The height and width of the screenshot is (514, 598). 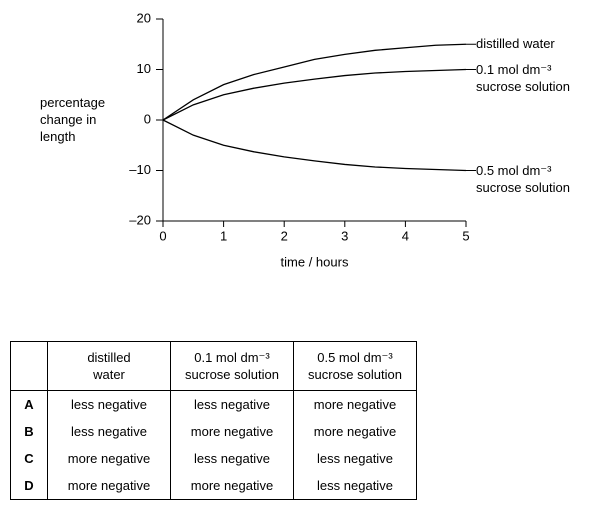 What do you see at coordinates (29, 366) in the screenshot?
I see `header-cell` at bounding box center [29, 366].